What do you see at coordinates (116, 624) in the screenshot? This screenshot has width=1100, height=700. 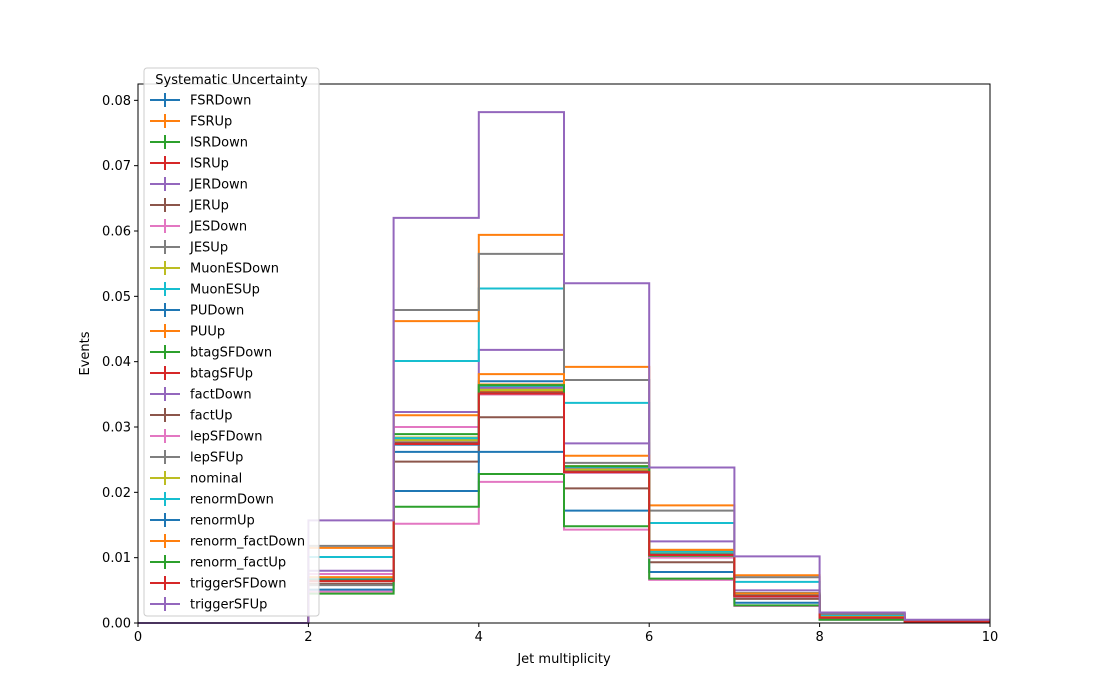 I see `y-tick-label: 0.00` at bounding box center [116, 624].